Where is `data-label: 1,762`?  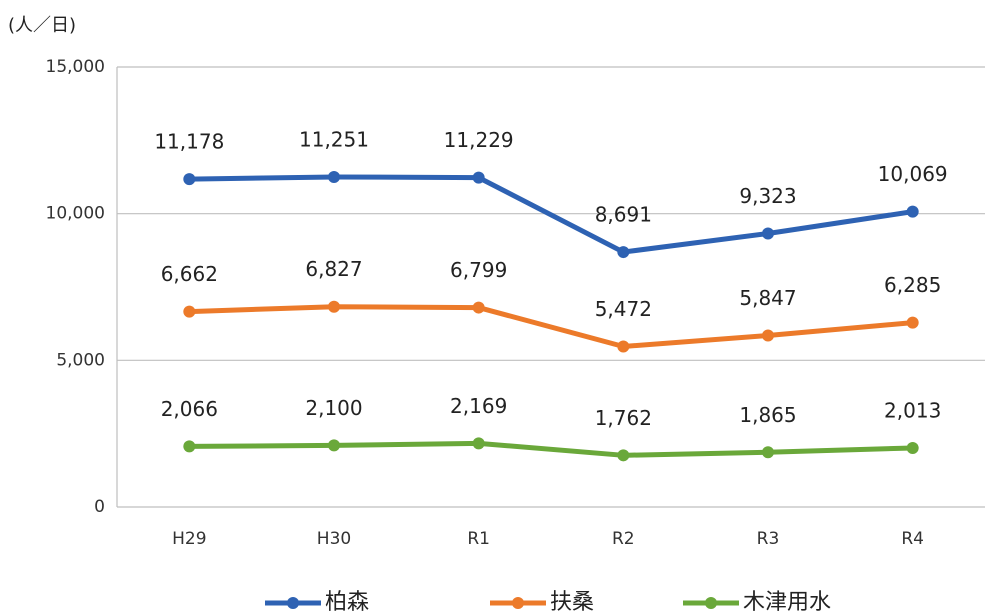
data-label: 1,762 is located at coordinates (623, 418).